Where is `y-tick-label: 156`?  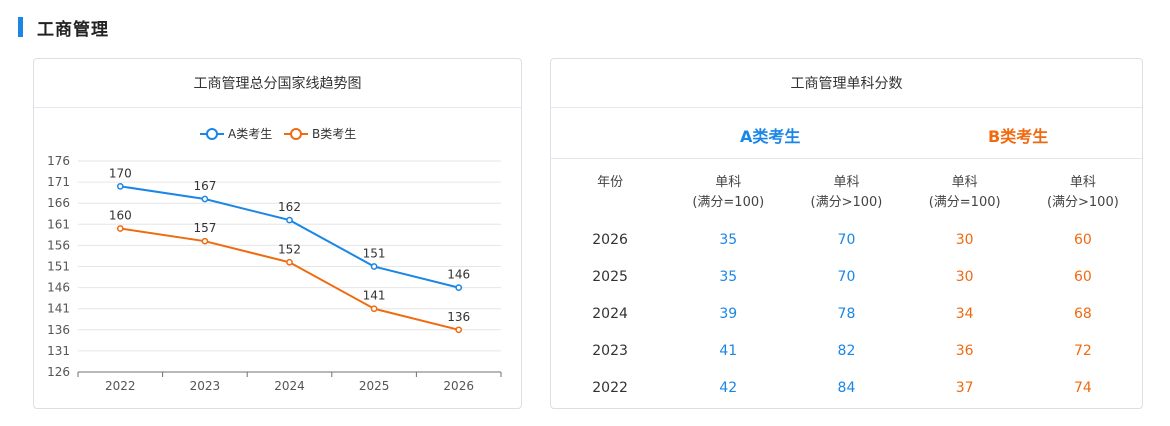 y-tick-label: 156 is located at coordinates (58, 245).